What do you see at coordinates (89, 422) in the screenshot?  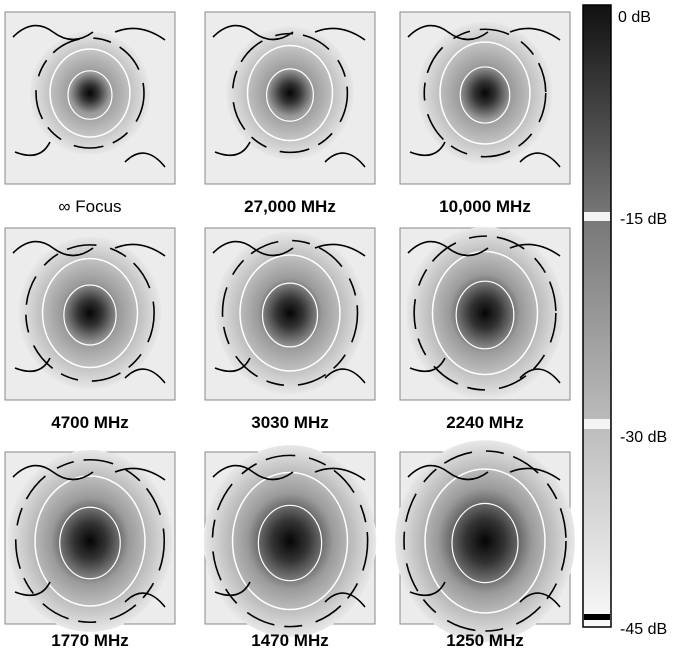 I see `panel-caption: 4700 MHz` at bounding box center [89, 422].